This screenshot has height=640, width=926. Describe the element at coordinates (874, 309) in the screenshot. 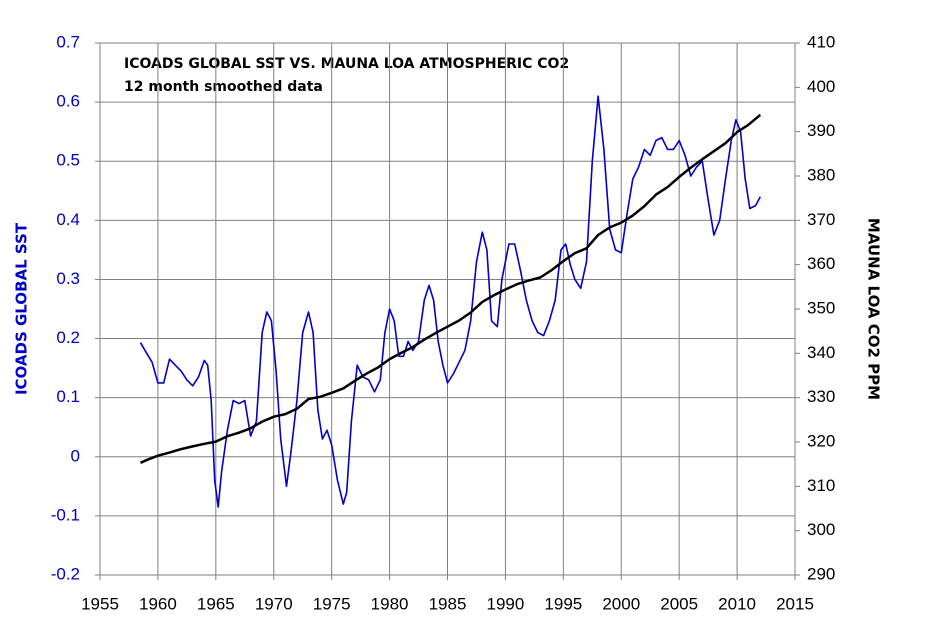

I see `y2-axis-label: MAUNA LOA CO2 PPM` at that location.